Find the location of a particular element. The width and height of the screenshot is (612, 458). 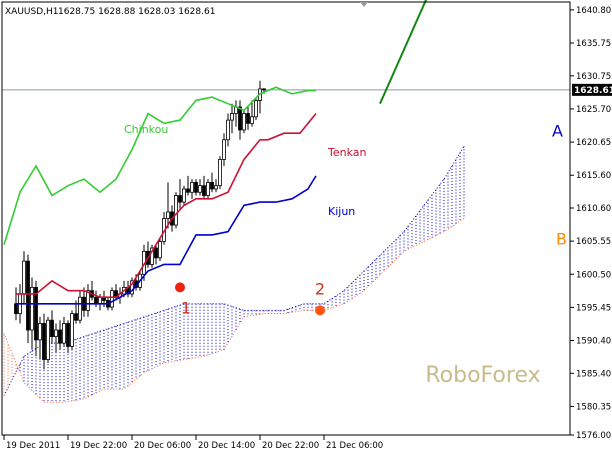

x-tick-label: 20 Dec 06:00 is located at coordinates (162, 446).